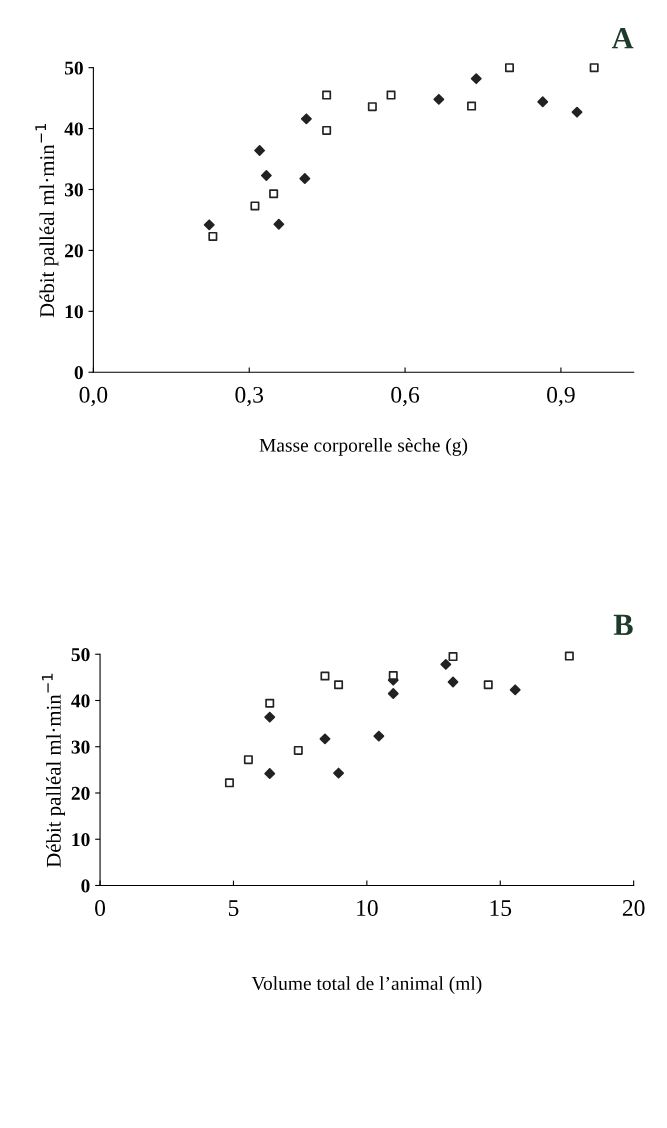  What do you see at coordinates (405, 396) in the screenshot?
I see `x-tick-label: 0,6` at bounding box center [405, 396].